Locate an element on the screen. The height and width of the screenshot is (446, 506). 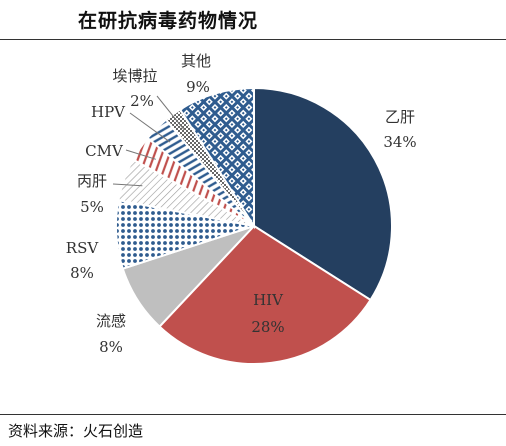
slice-percent-7: 2% is located at coordinates (142, 101).